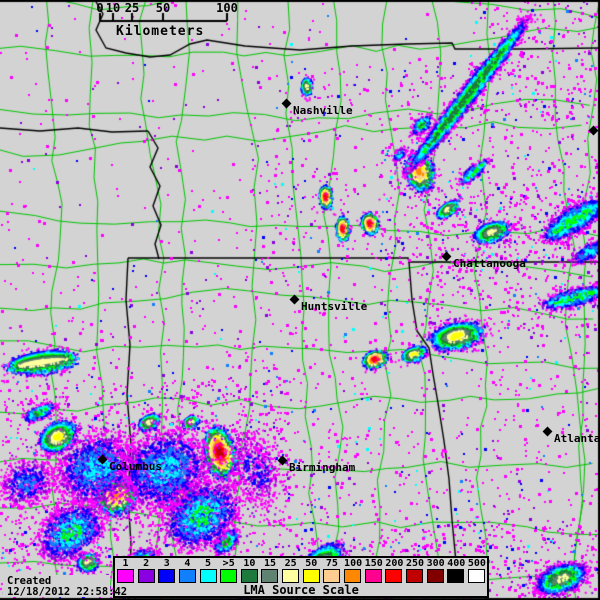 The image size is (600, 600). What do you see at coordinates (227, 8) in the screenshot?
I see `scale-tick-label-100: 100` at bounding box center [227, 8].